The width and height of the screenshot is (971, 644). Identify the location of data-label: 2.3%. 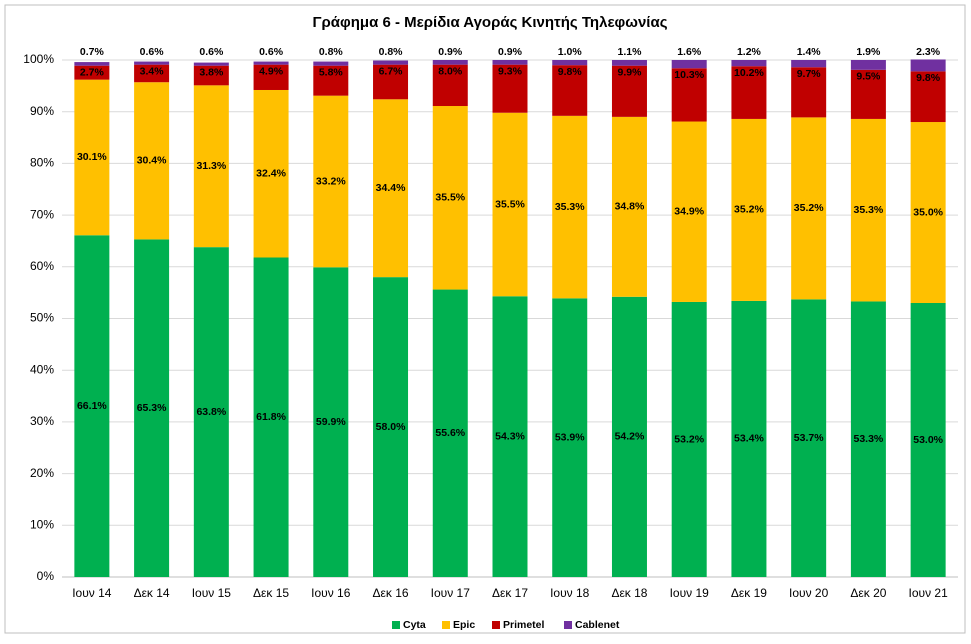
(928, 52).